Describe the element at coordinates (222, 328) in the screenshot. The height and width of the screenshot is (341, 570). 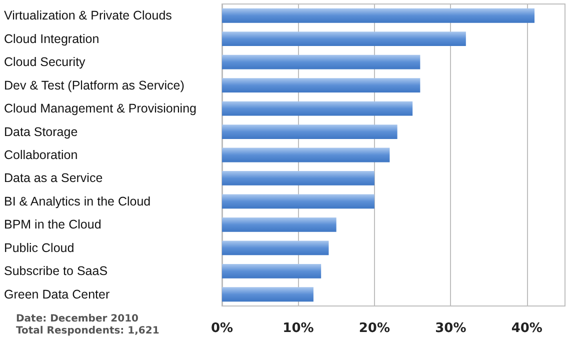
I see `x-tick-label: 0%` at that location.